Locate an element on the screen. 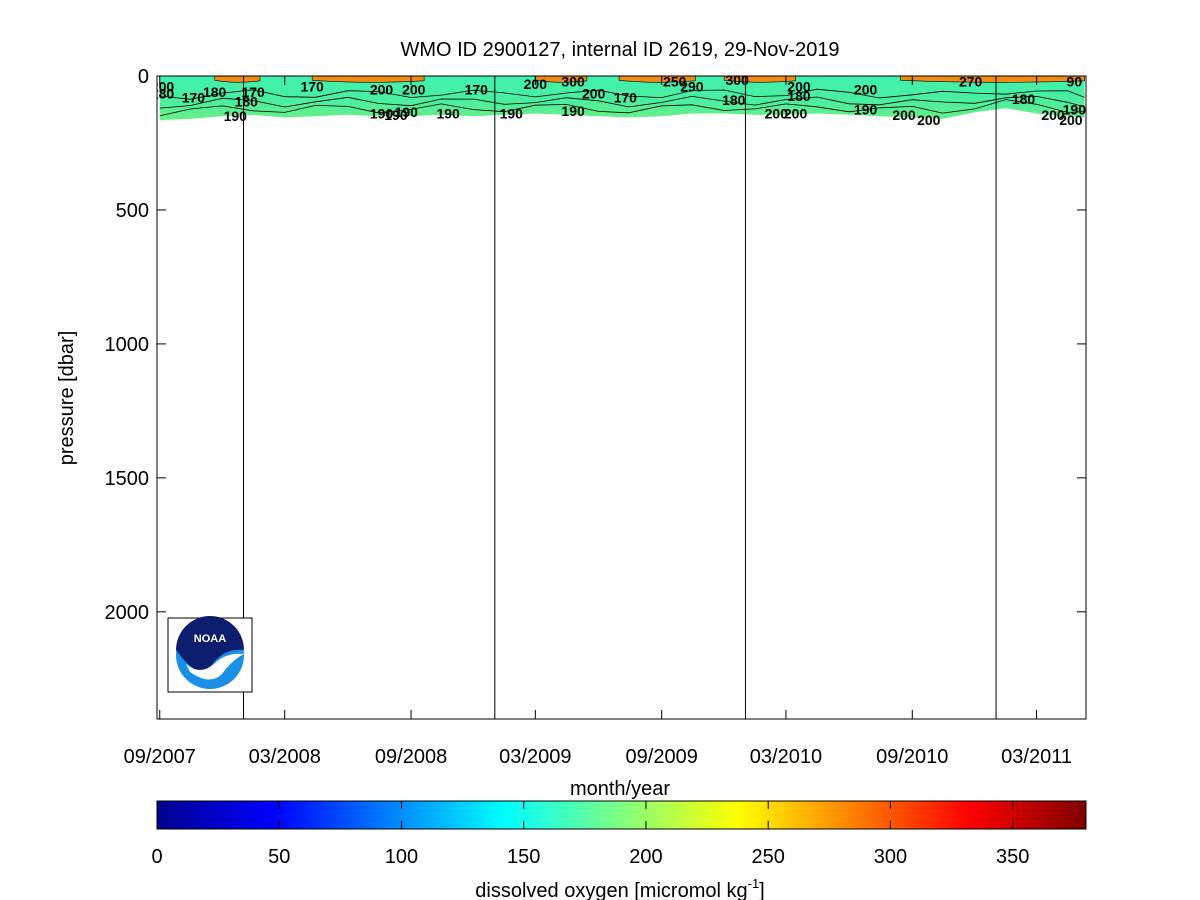  colorbar-tick-label: 50 is located at coordinates (279, 857).